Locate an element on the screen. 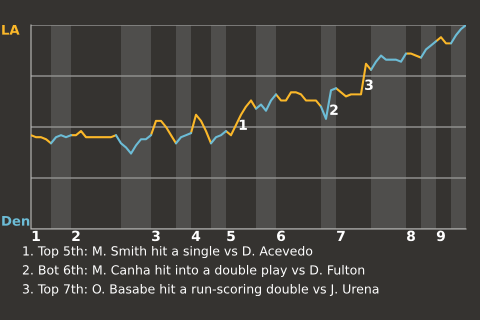 This screenshot has height=320, width=480. x-tick-label: 2 is located at coordinates (76, 235).